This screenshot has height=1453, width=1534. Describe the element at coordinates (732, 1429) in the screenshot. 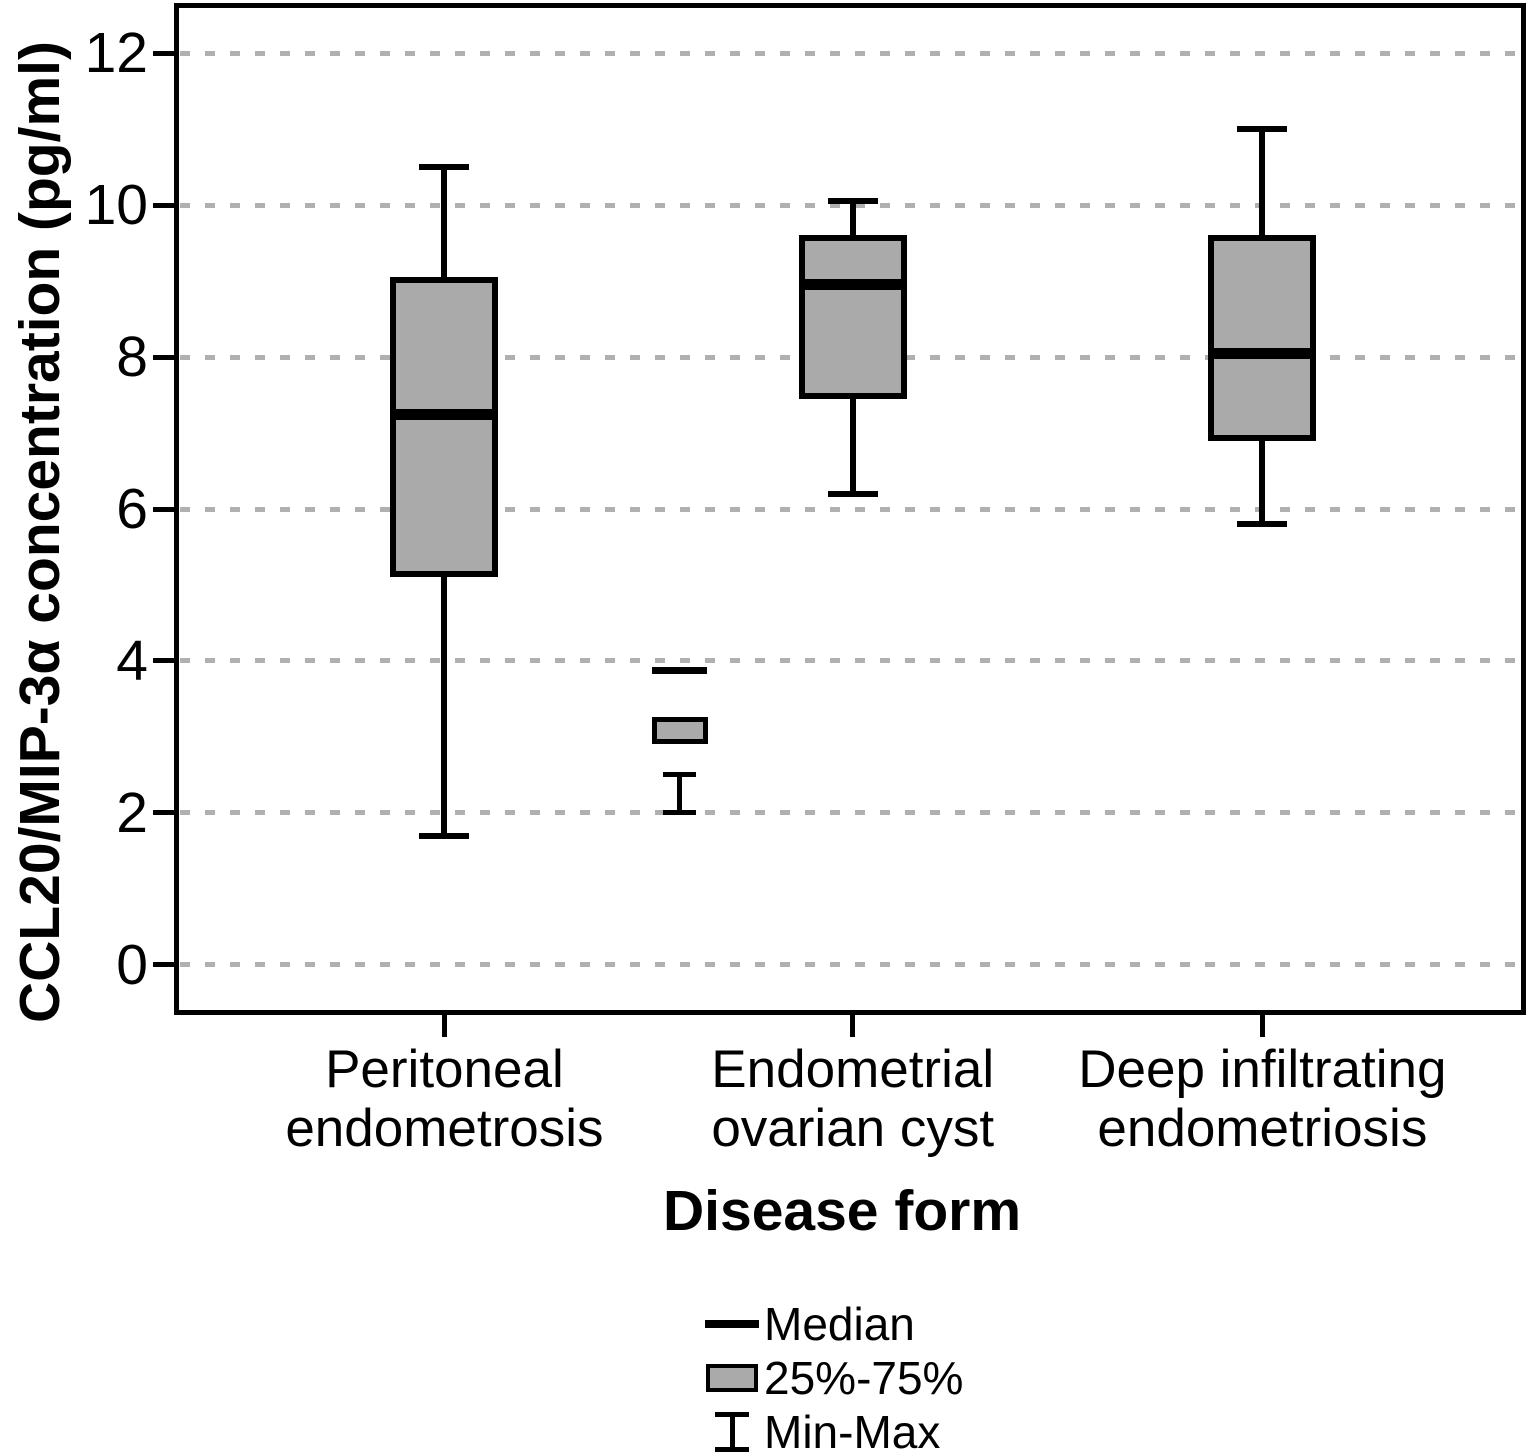

I see `min-max-whisker-icon` at that location.